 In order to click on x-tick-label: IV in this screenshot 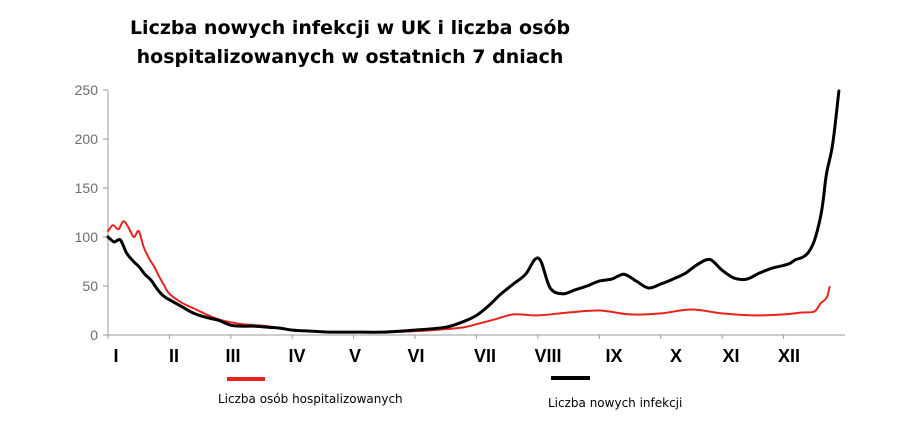, I will do `click(296, 356)`.